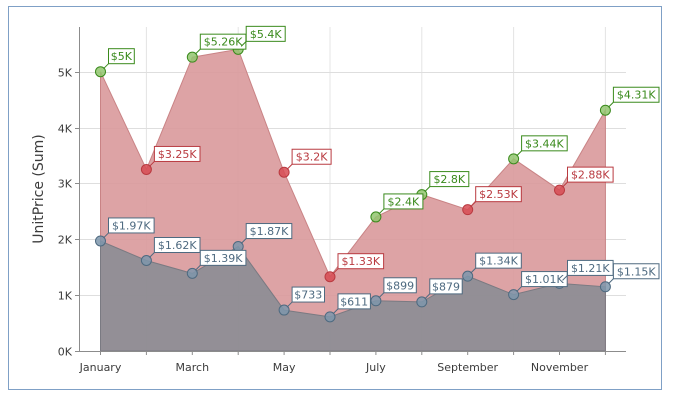 Image resolution: width=674 pixels, height=403 pixels. What do you see at coordinates (65, 184) in the screenshot?
I see `y-tick-label: 3K` at bounding box center [65, 184].